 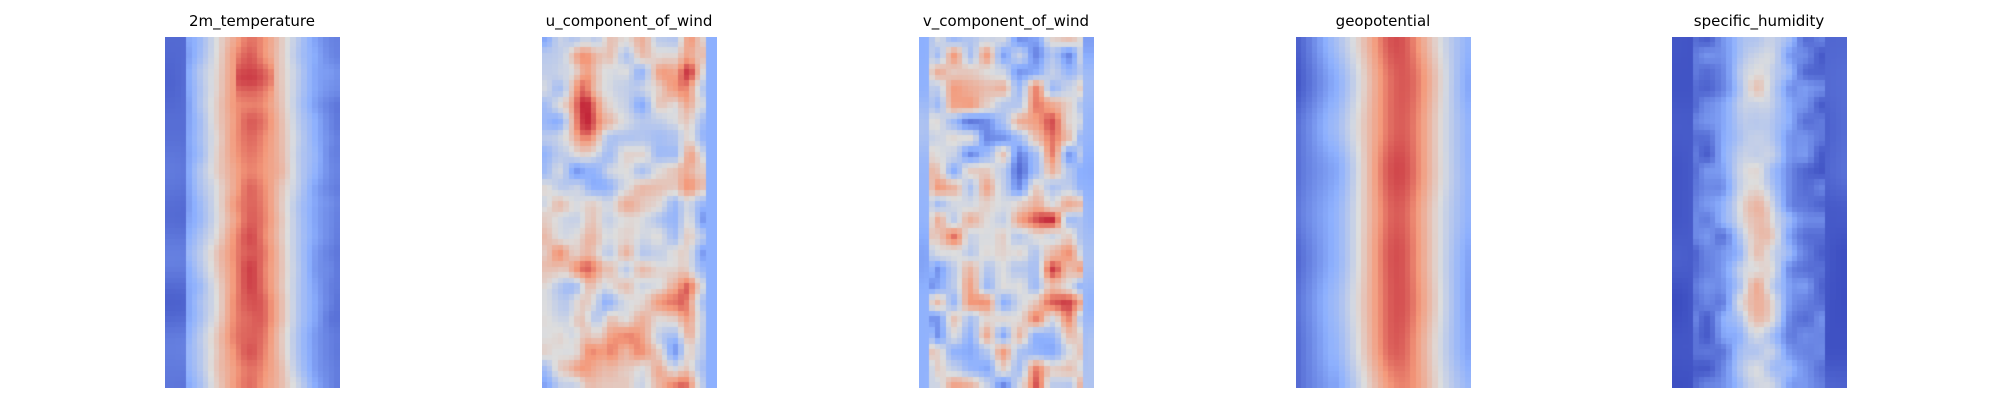 What do you see at coordinates (252, 212) in the screenshot?
I see `heatmap-2m-temperature` at bounding box center [252, 212].